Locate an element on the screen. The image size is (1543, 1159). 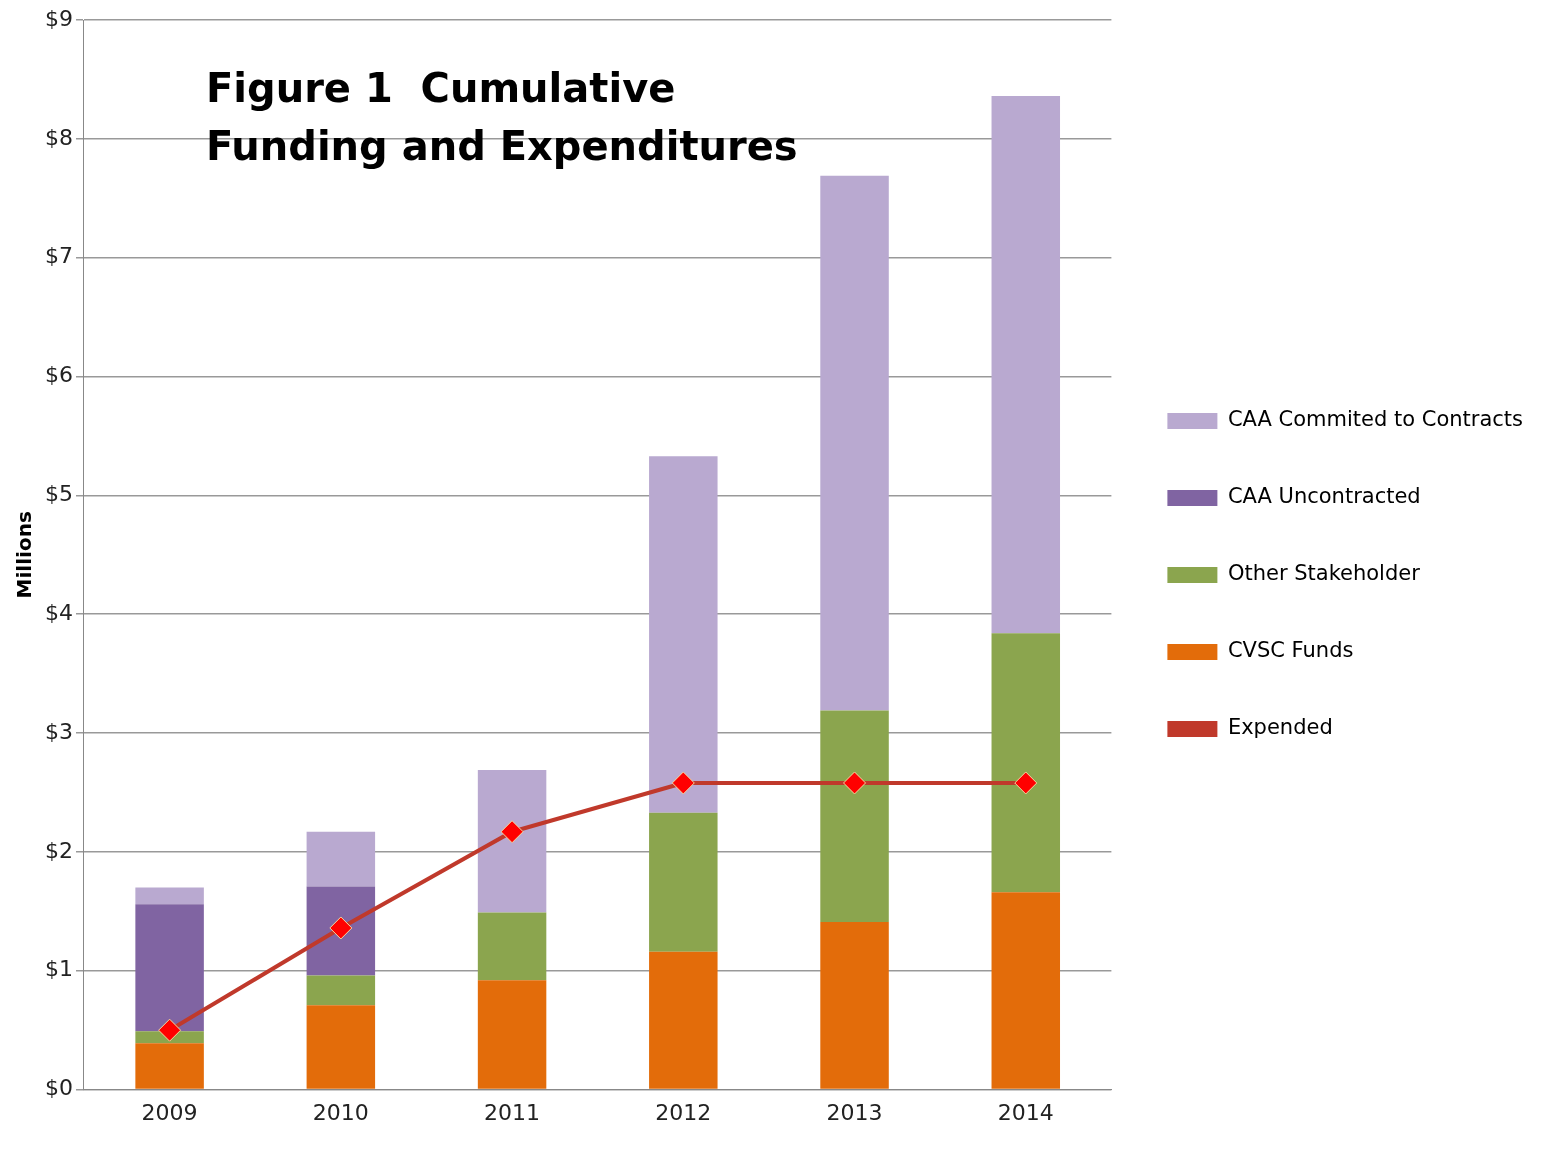
y-tick-label: $2 is located at coordinates (58, 850).